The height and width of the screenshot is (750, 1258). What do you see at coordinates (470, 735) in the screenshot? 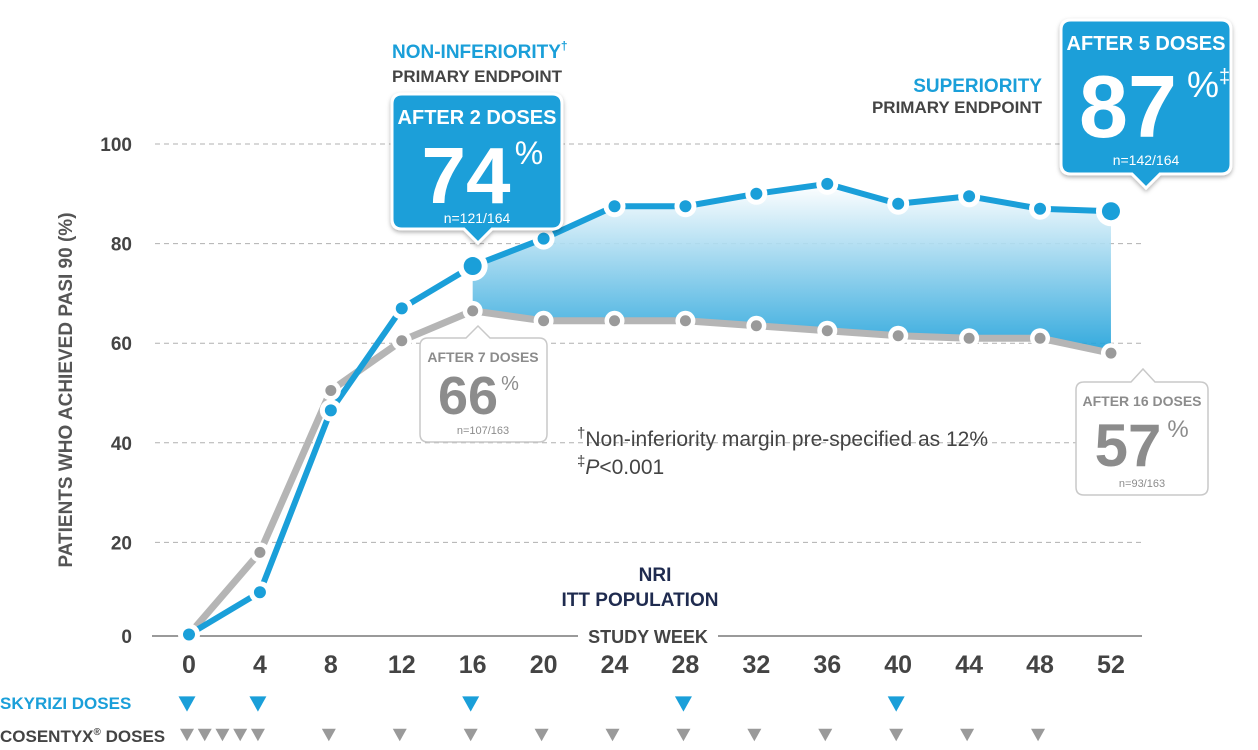
I see `cosentyx-dose-wk16` at bounding box center [470, 735].